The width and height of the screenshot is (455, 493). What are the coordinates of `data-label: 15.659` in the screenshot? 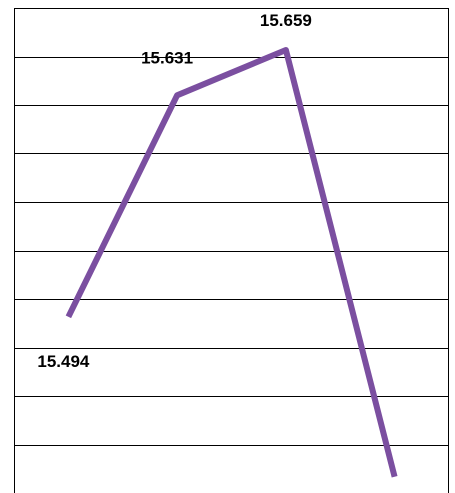 It's located at (286, 20).